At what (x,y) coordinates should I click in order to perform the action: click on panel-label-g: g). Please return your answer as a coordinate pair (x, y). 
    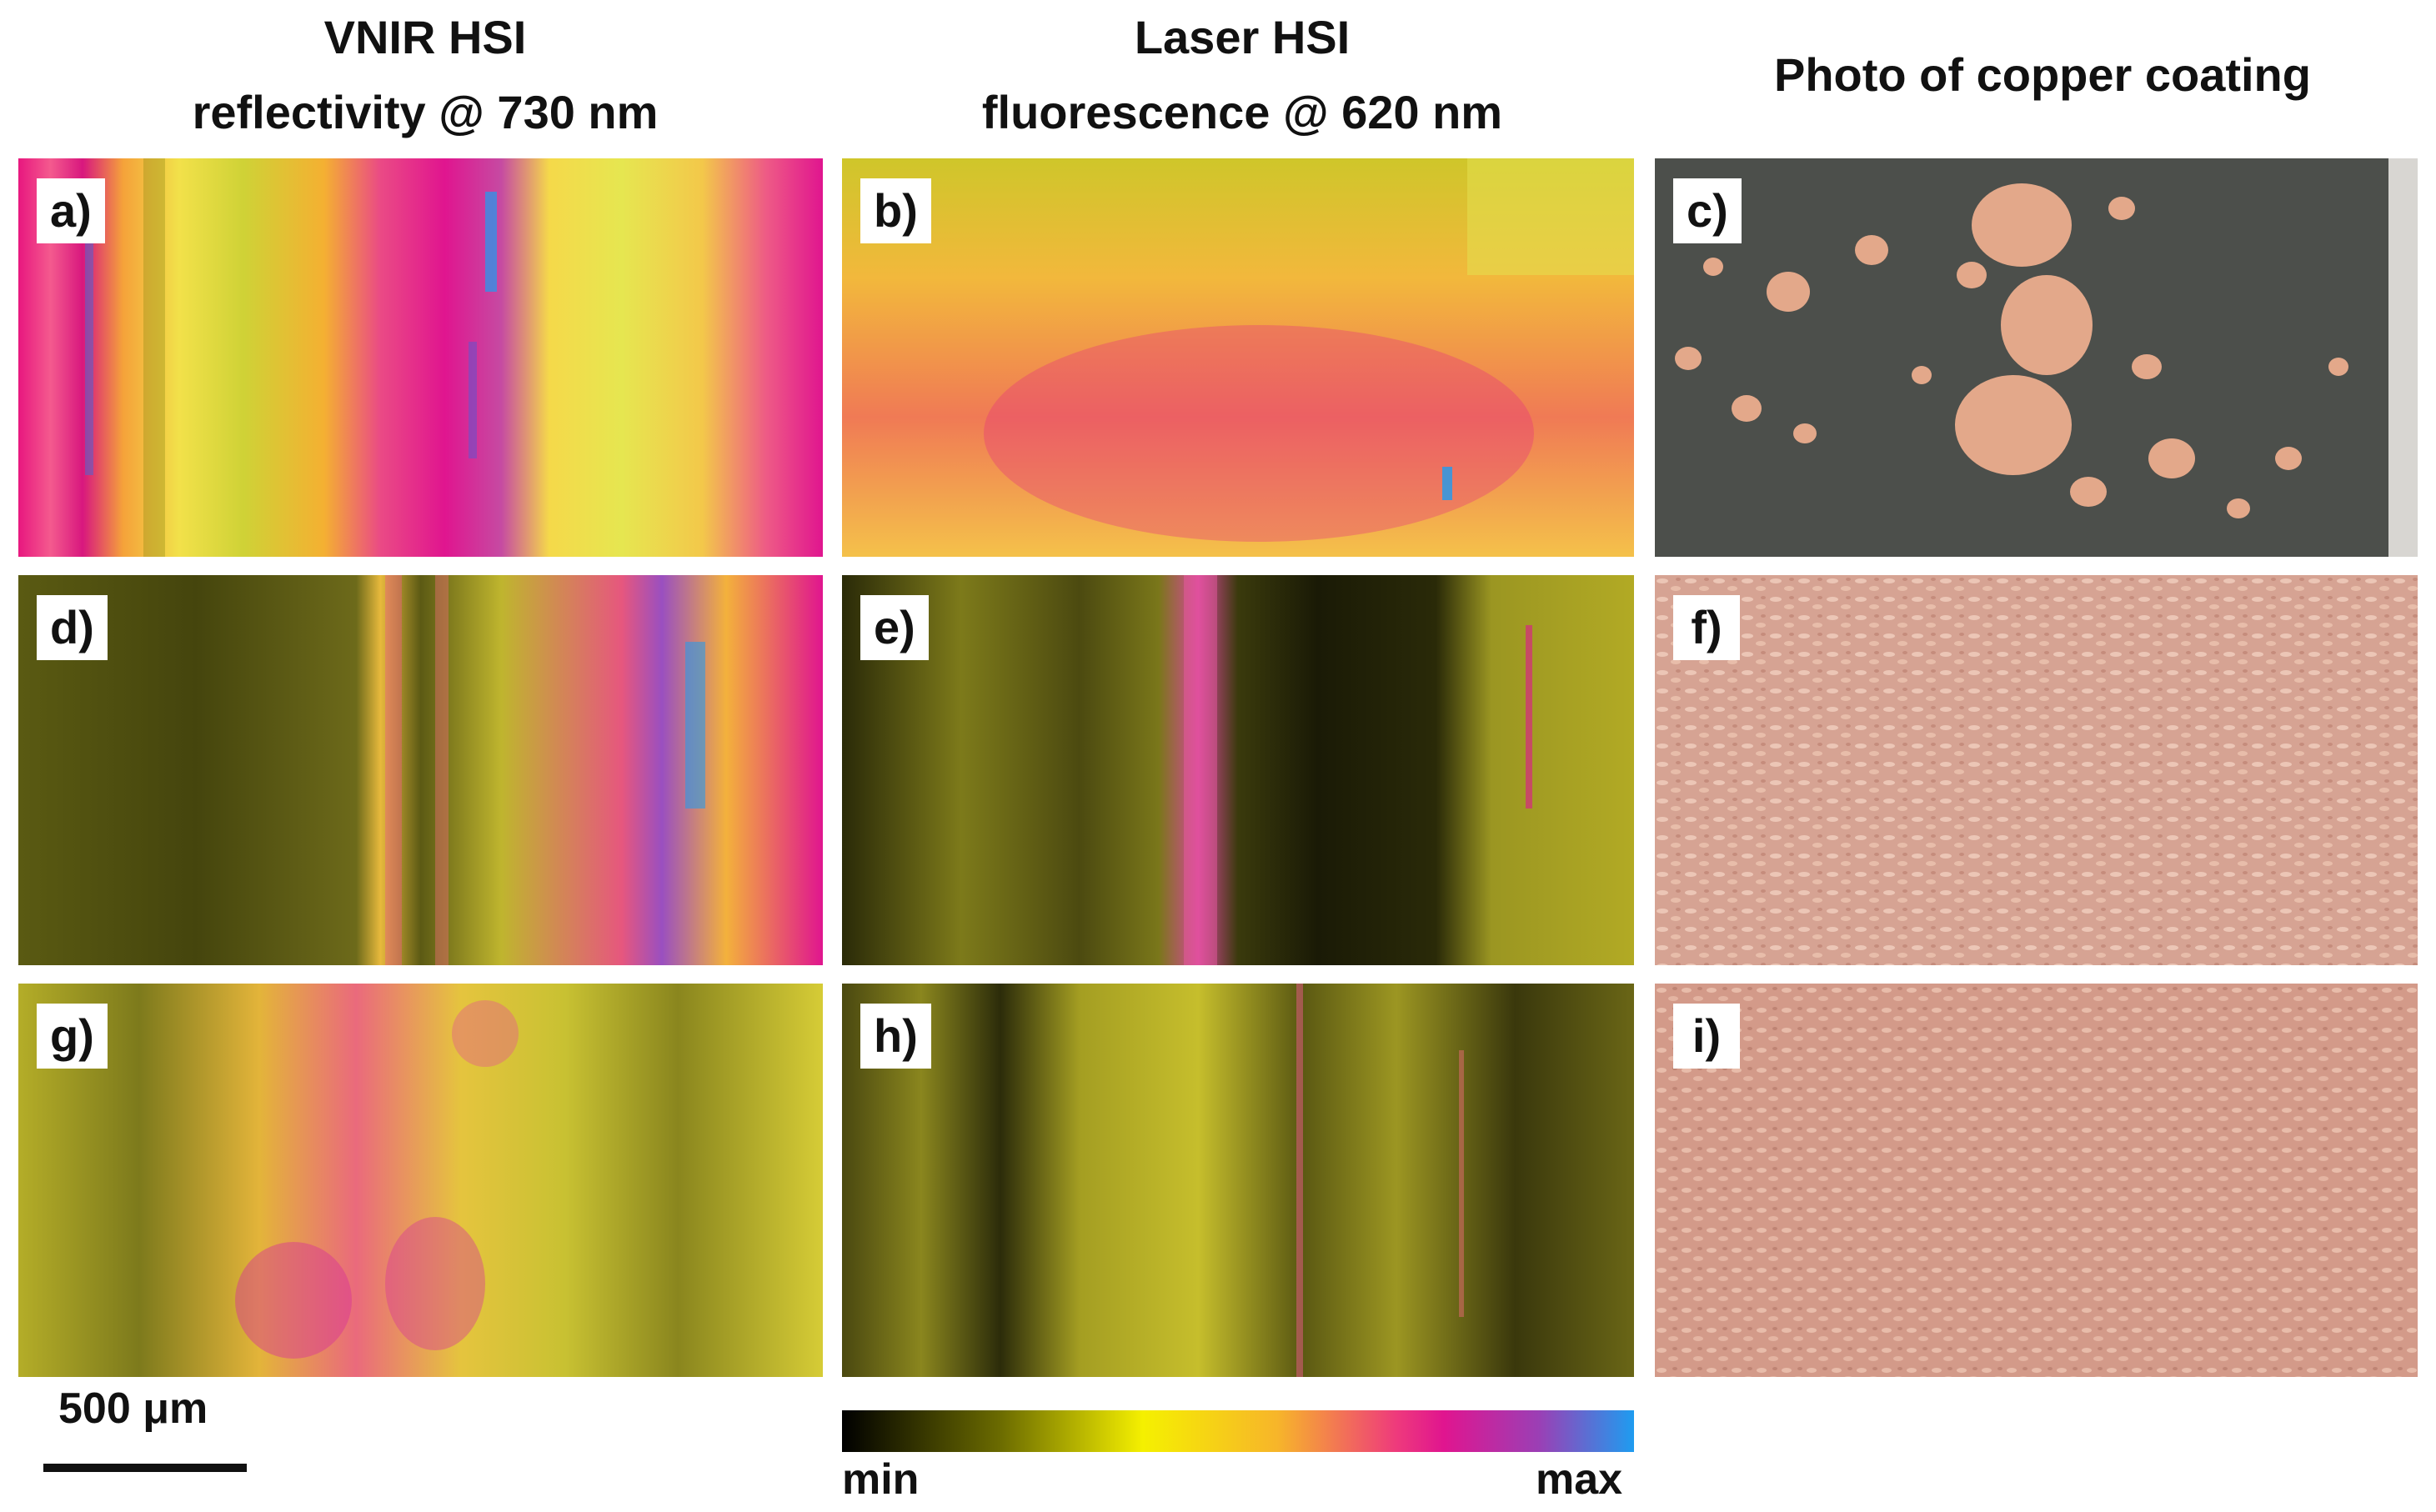
    Looking at the image, I should click on (73, 1037).